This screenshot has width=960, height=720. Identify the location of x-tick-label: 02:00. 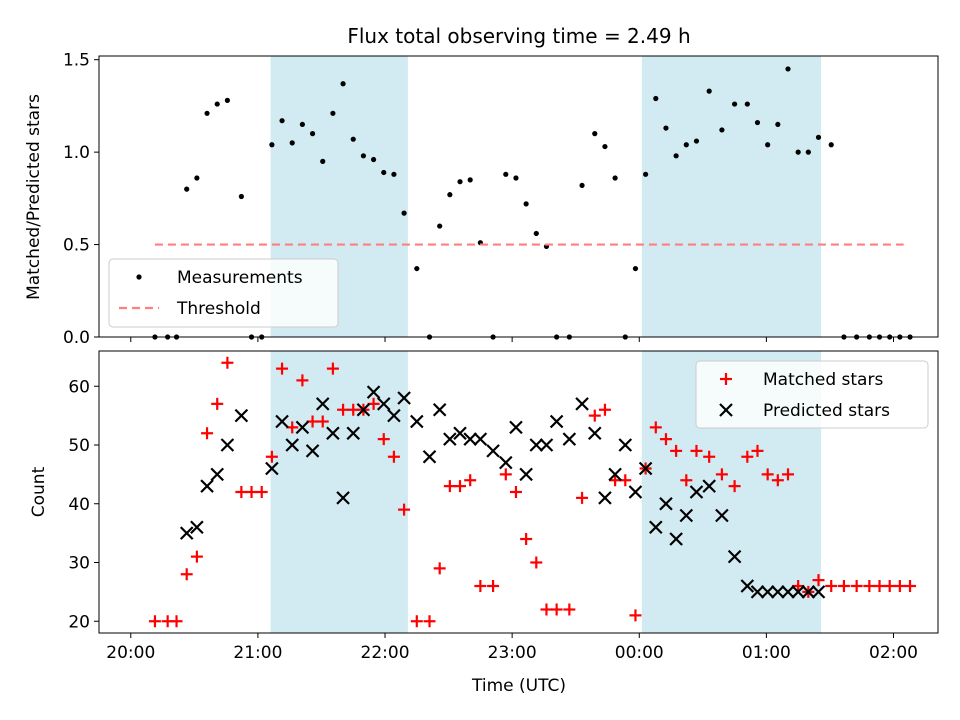
(893, 653).